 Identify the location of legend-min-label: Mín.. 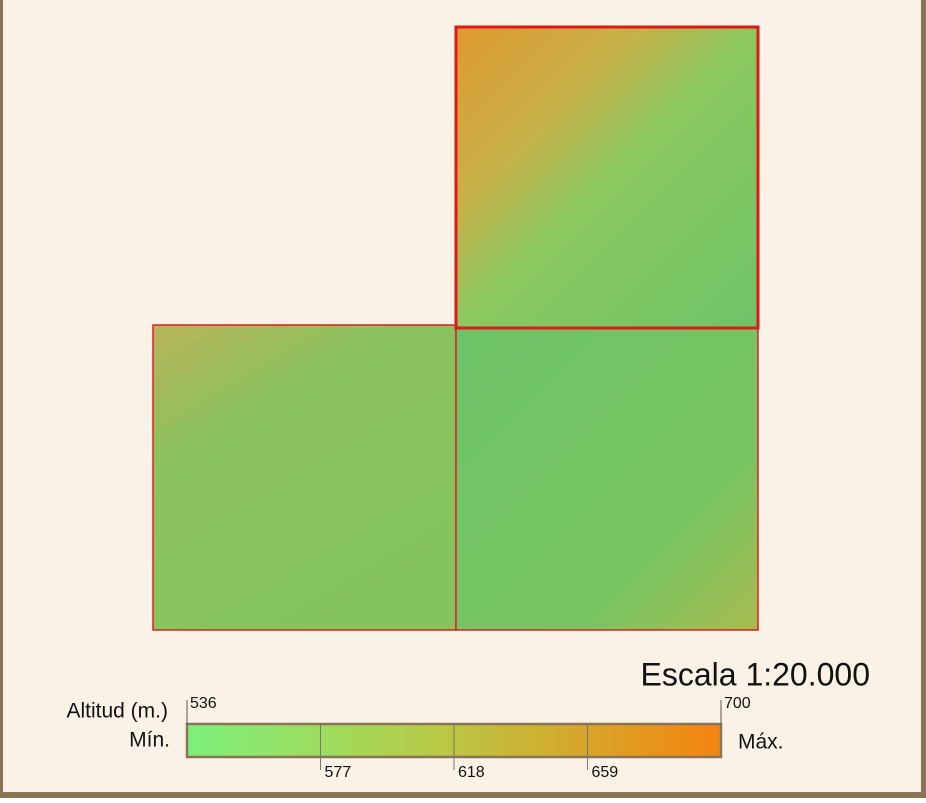
(149, 740).